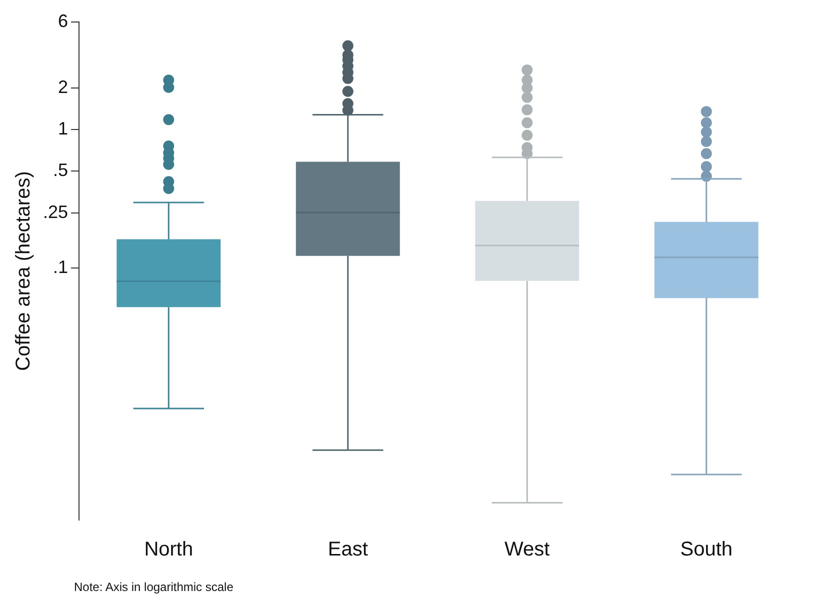 The height and width of the screenshot is (612, 814). What do you see at coordinates (169, 549) in the screenshot?
I see `x-tick-label: North` at bounding box center [169, 549].